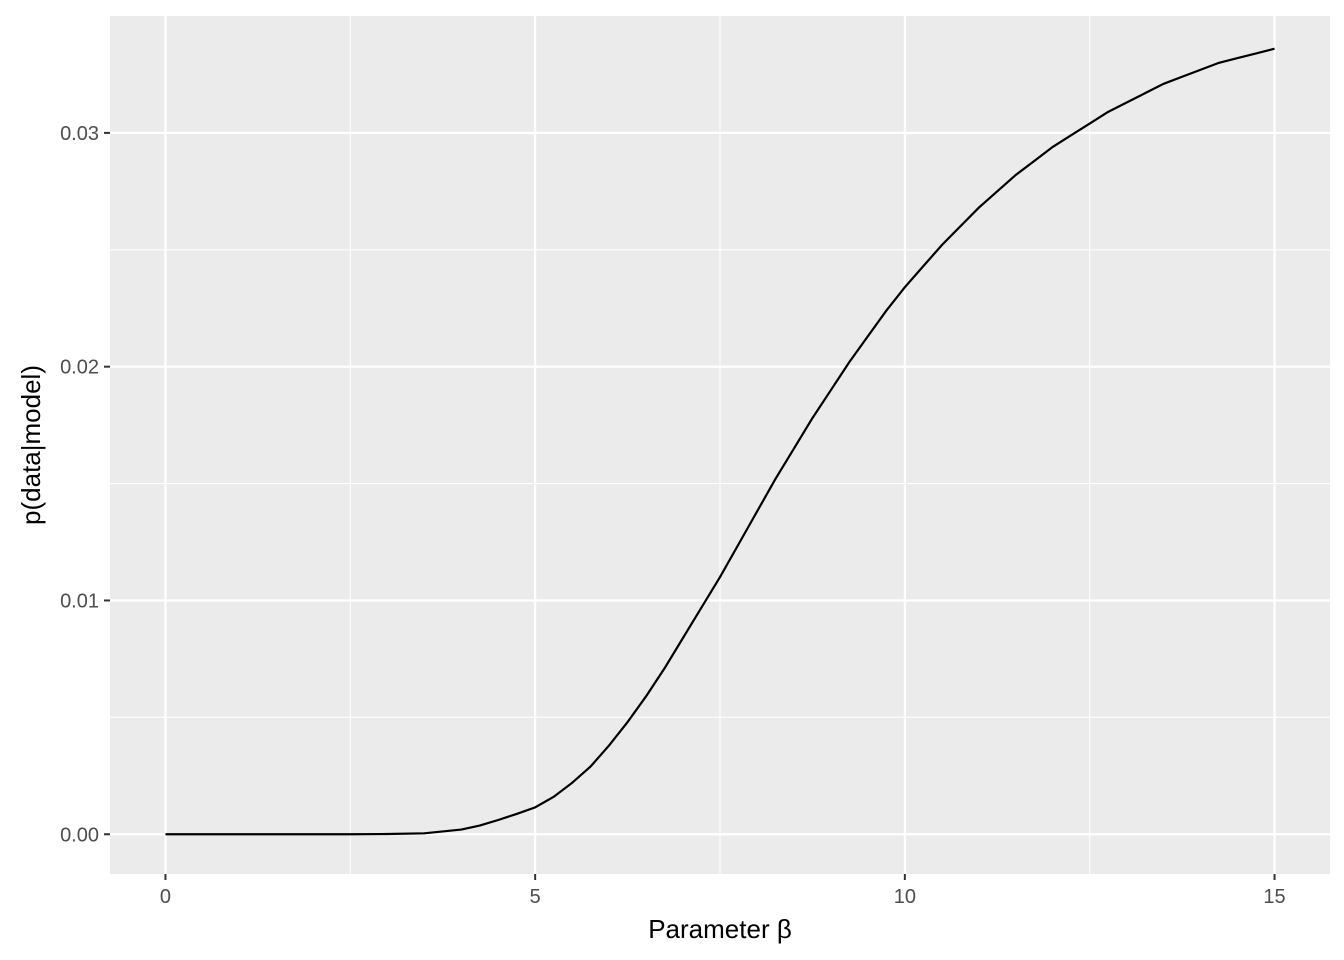 This screenshot has height=960, width=1344. Describe the element at coordinates (535, 897) in the screenshot. I see `x-tick-label: 5` at that location.